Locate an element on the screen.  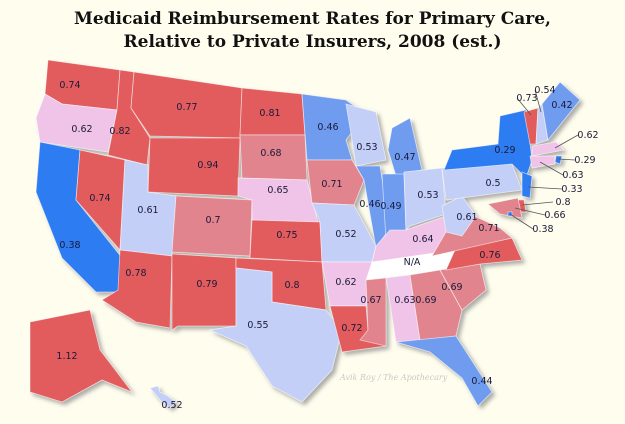
state-va is located at coordinates (472, 235).